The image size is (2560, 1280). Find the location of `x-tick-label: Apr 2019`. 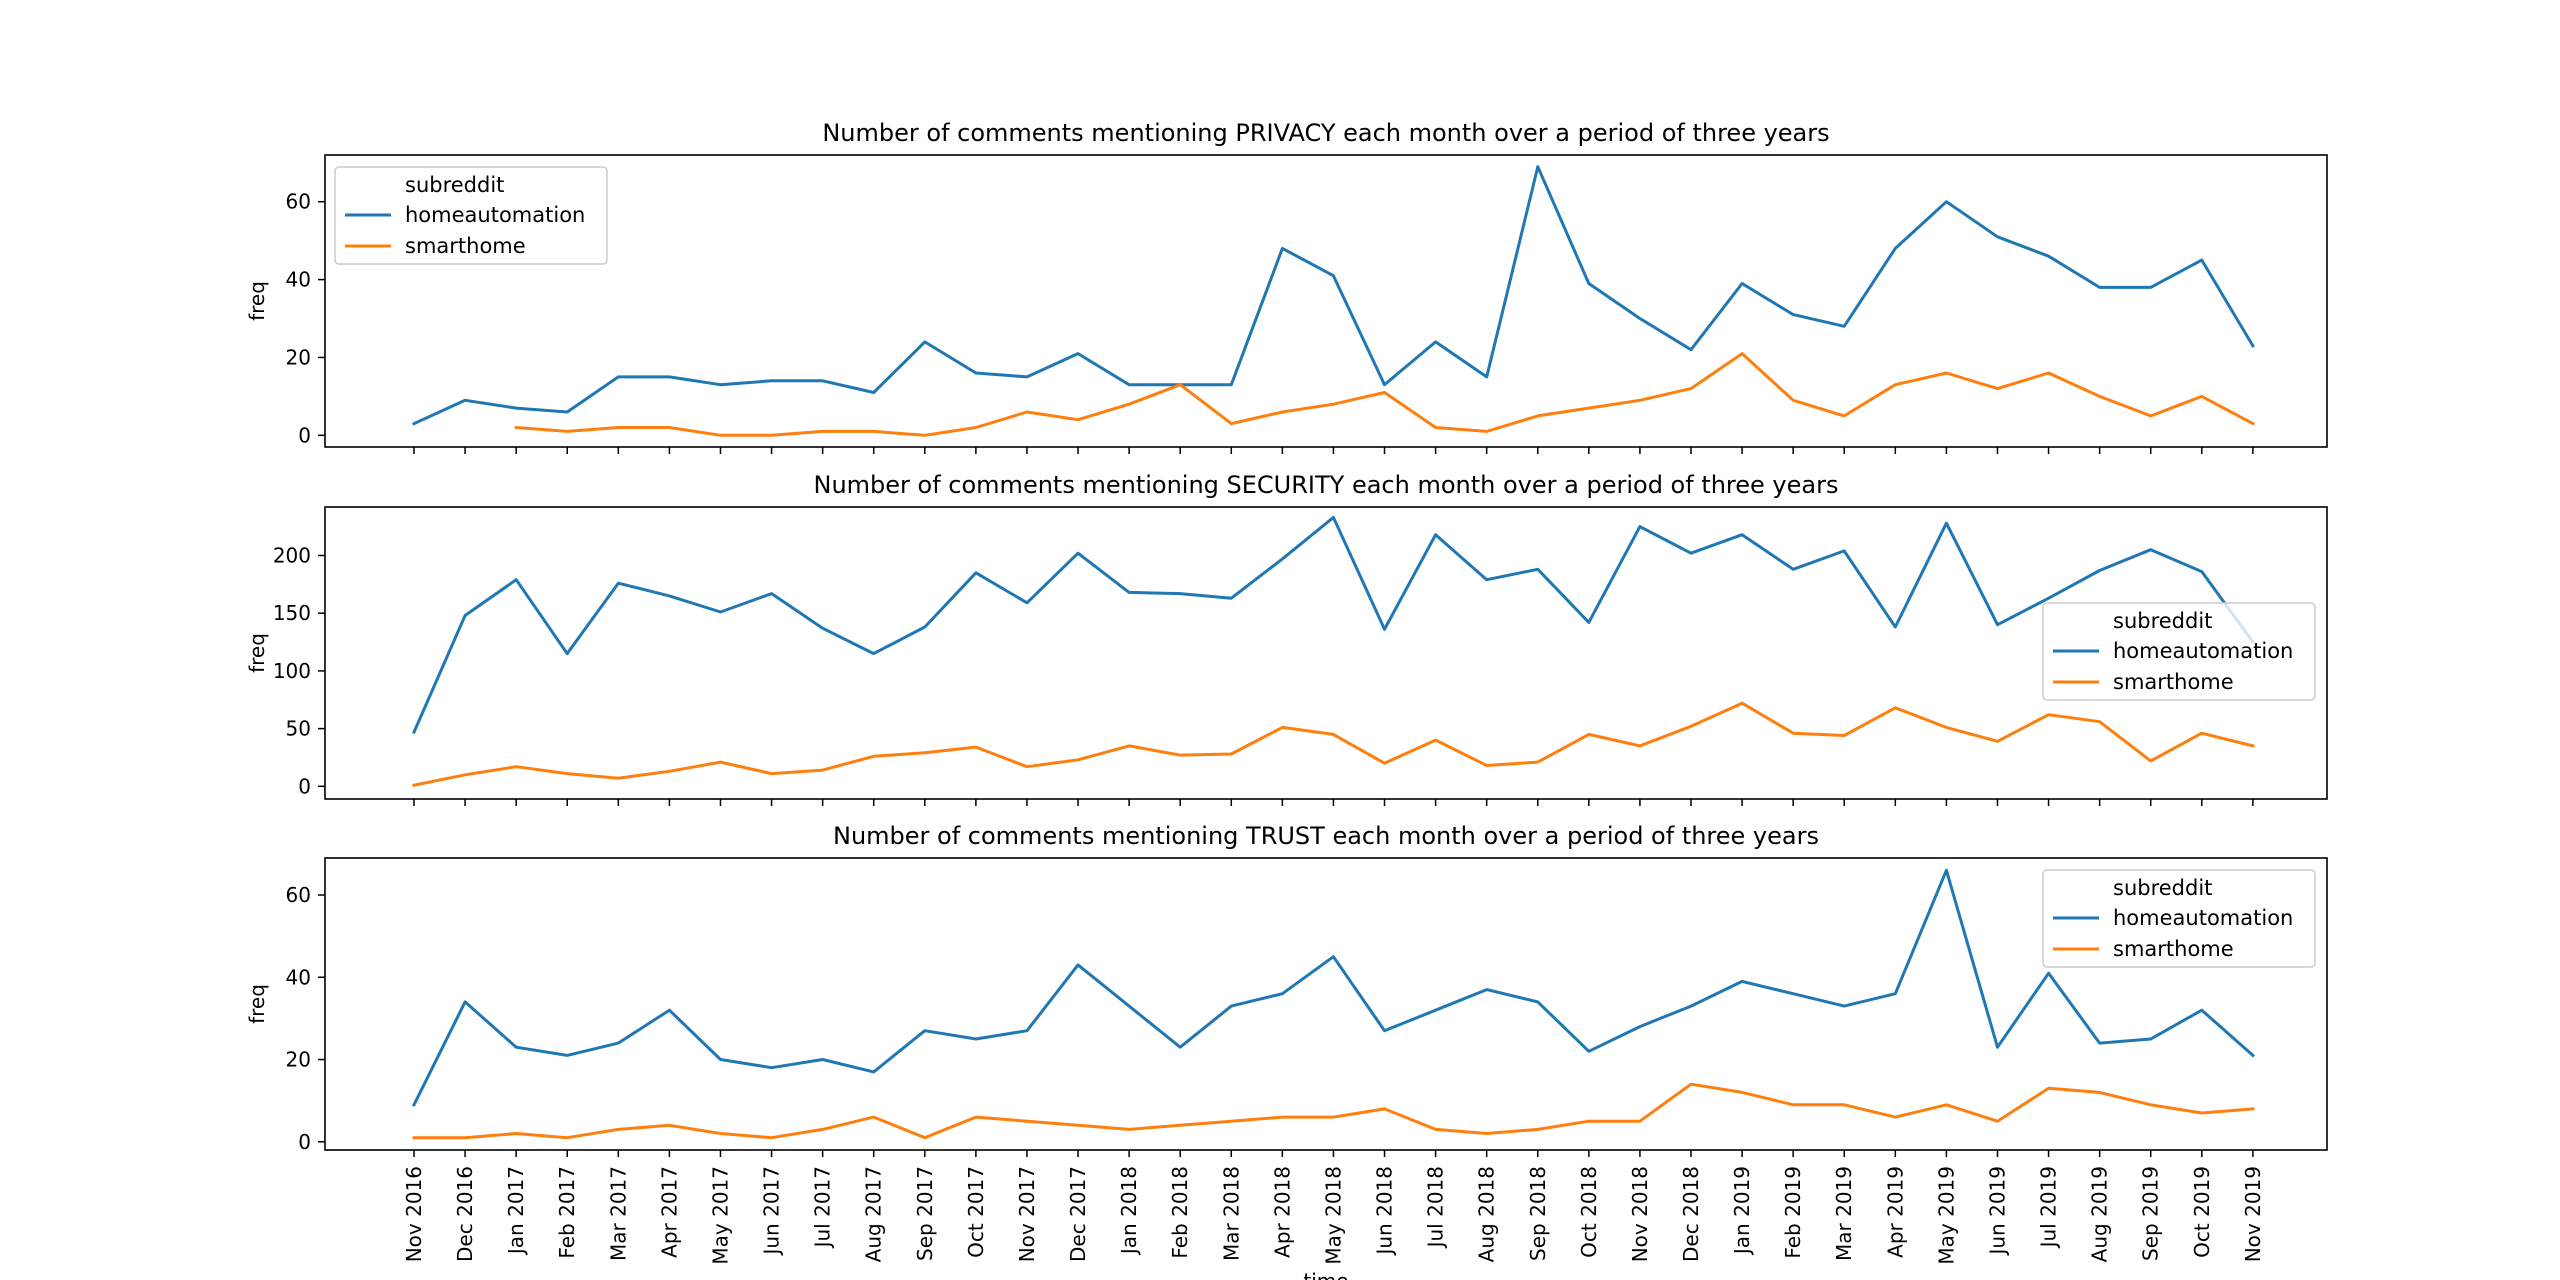

x-tick-label: Apr 2019 is located at coordinates (1895, 1212).